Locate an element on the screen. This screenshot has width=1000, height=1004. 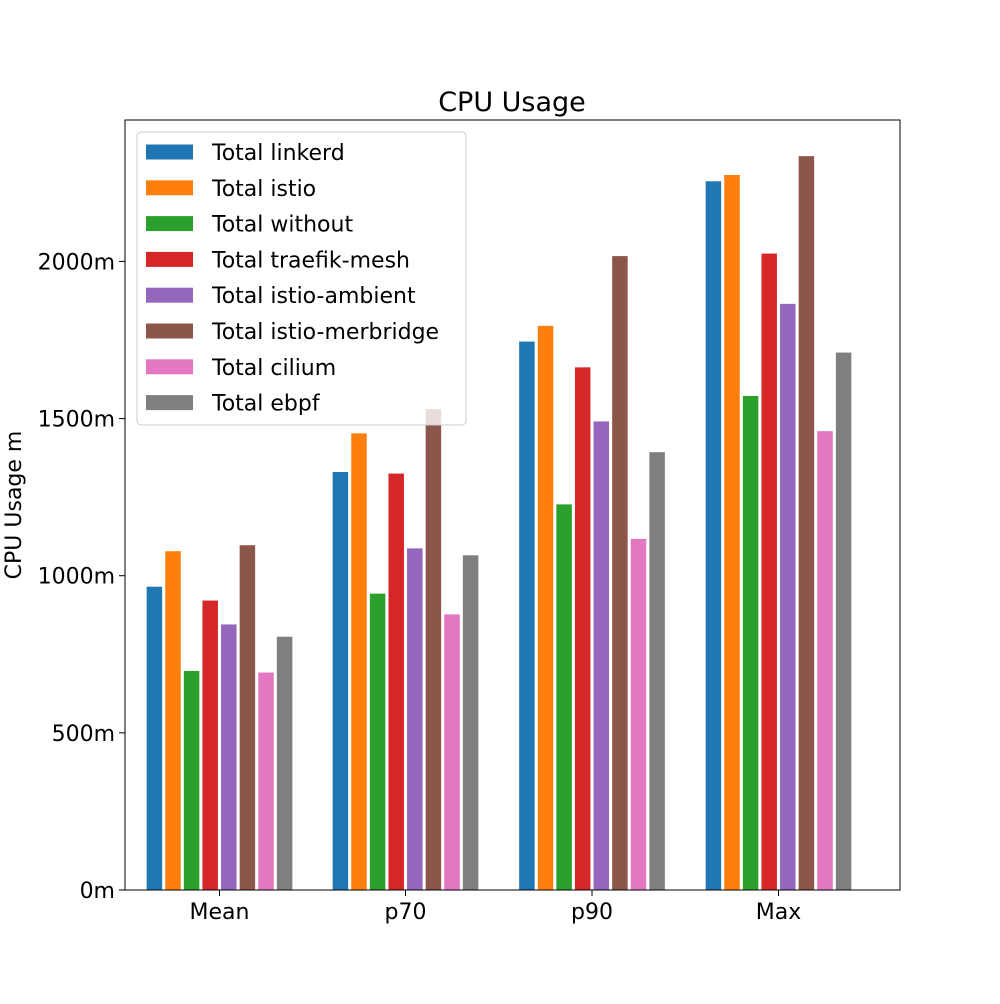
bar-total-without-max is located at coordinates (750, 642).